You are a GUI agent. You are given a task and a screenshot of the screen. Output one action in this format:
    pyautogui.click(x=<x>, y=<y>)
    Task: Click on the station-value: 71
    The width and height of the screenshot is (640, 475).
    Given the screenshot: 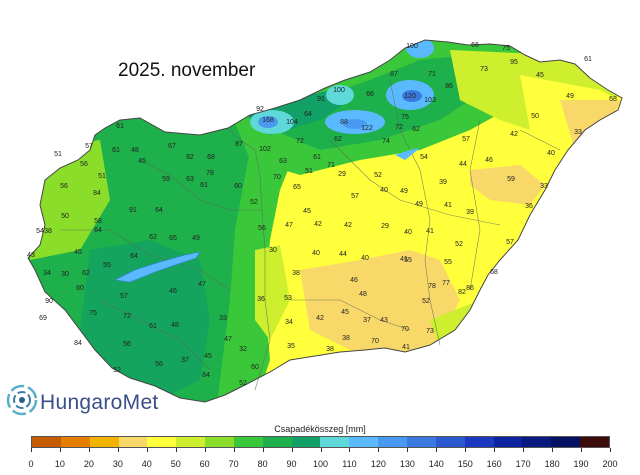 What is the action you would take?
    pyautogui.click(x=432, y=74)
    